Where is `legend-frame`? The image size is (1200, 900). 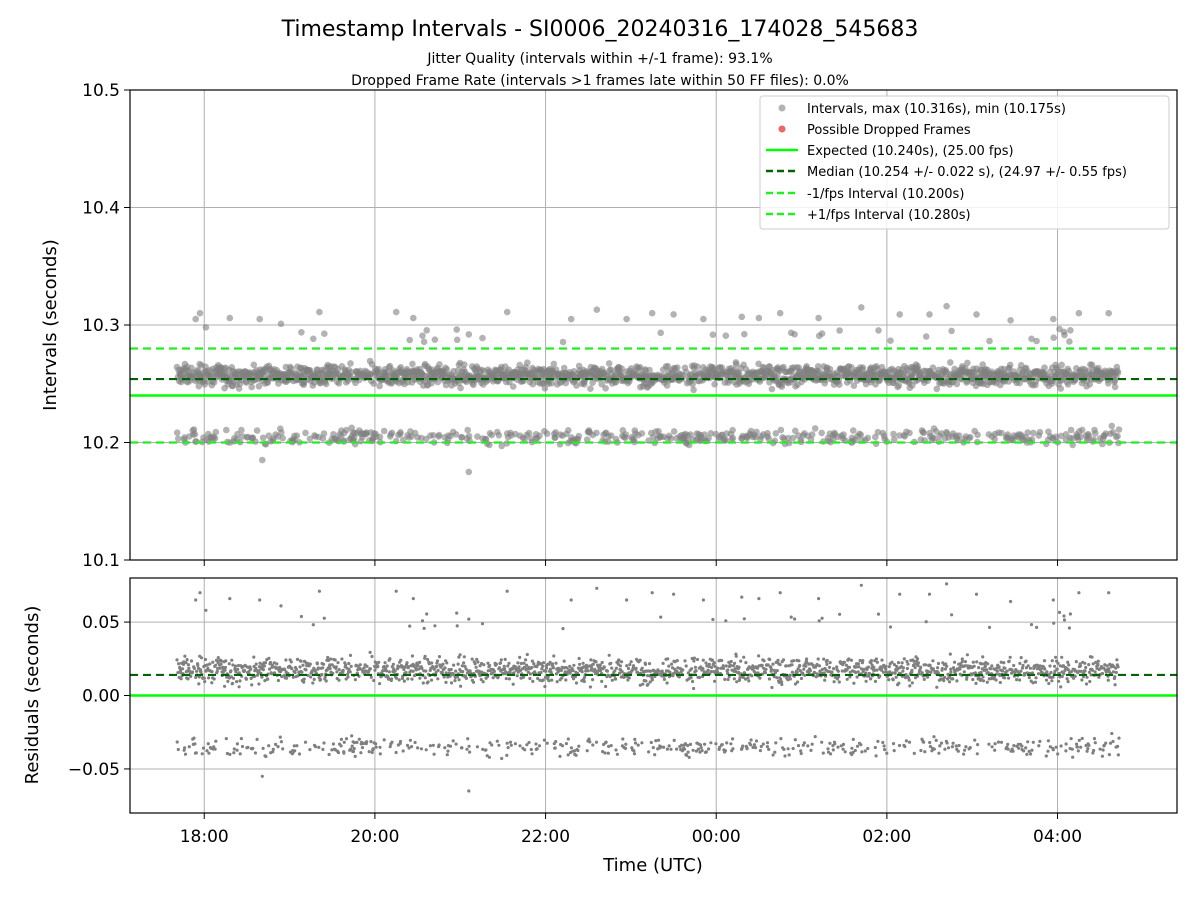
legend-frame is located at coordinates (964, 162).